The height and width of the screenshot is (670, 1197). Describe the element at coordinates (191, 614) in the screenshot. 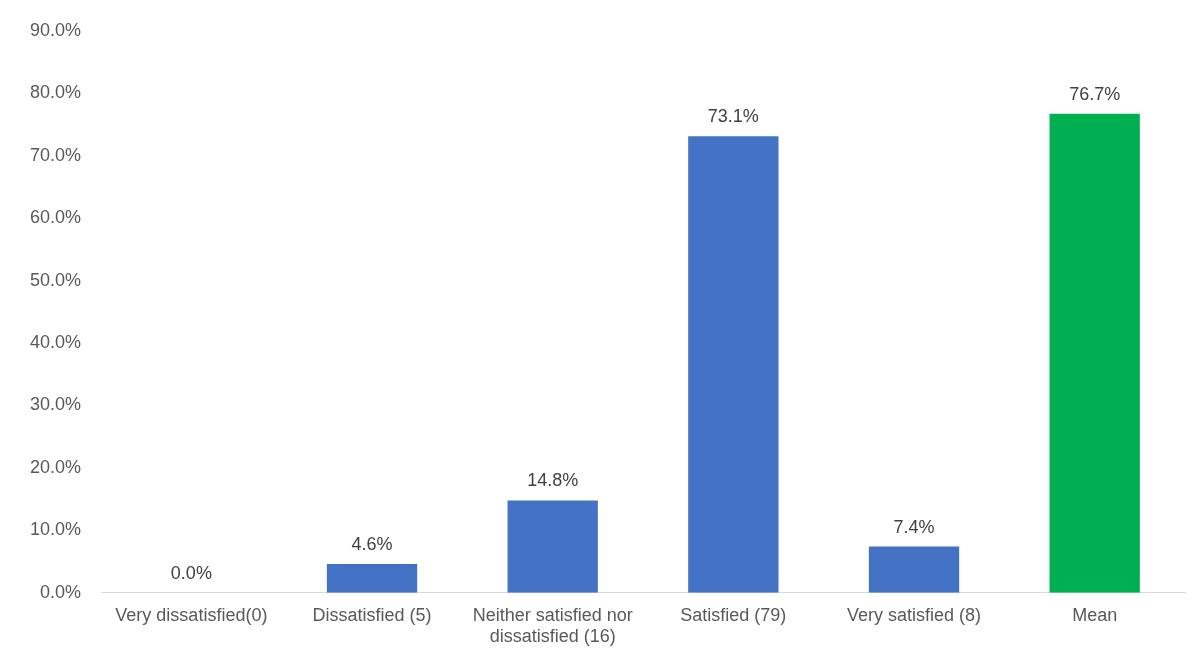

I see `x-tick-label: Very dissatisfied(0)` at that location.